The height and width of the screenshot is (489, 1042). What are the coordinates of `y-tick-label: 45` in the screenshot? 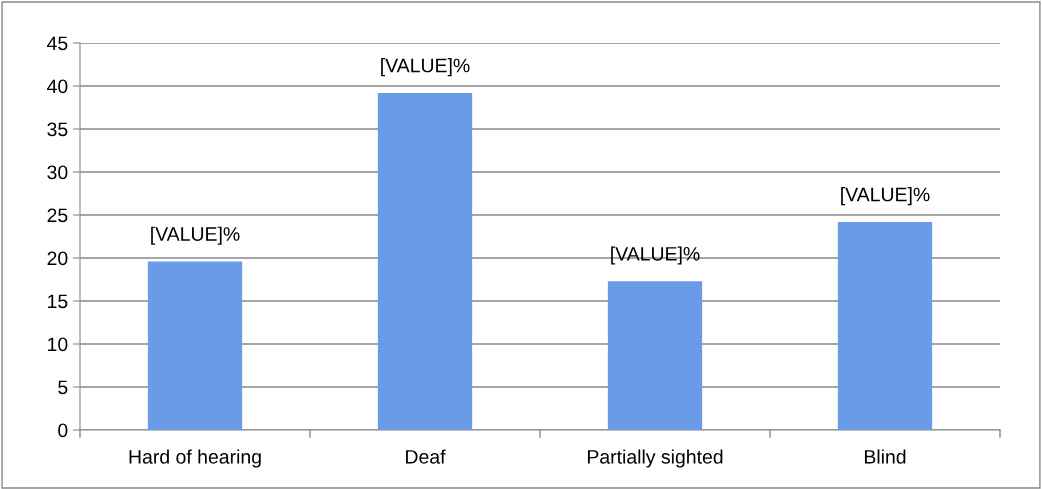 It's located at (57, 43).